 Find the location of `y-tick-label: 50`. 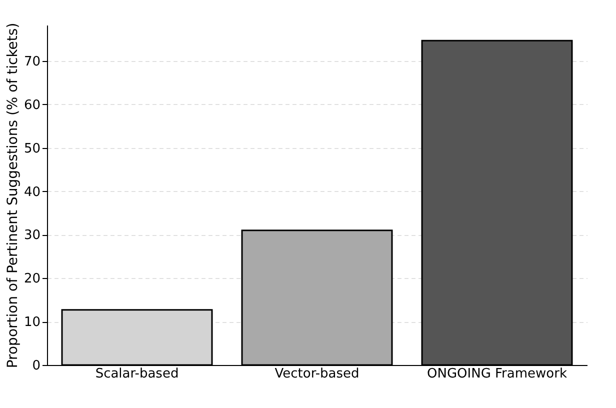

y-tick-label: 50 is located at coordinates (32, 148).